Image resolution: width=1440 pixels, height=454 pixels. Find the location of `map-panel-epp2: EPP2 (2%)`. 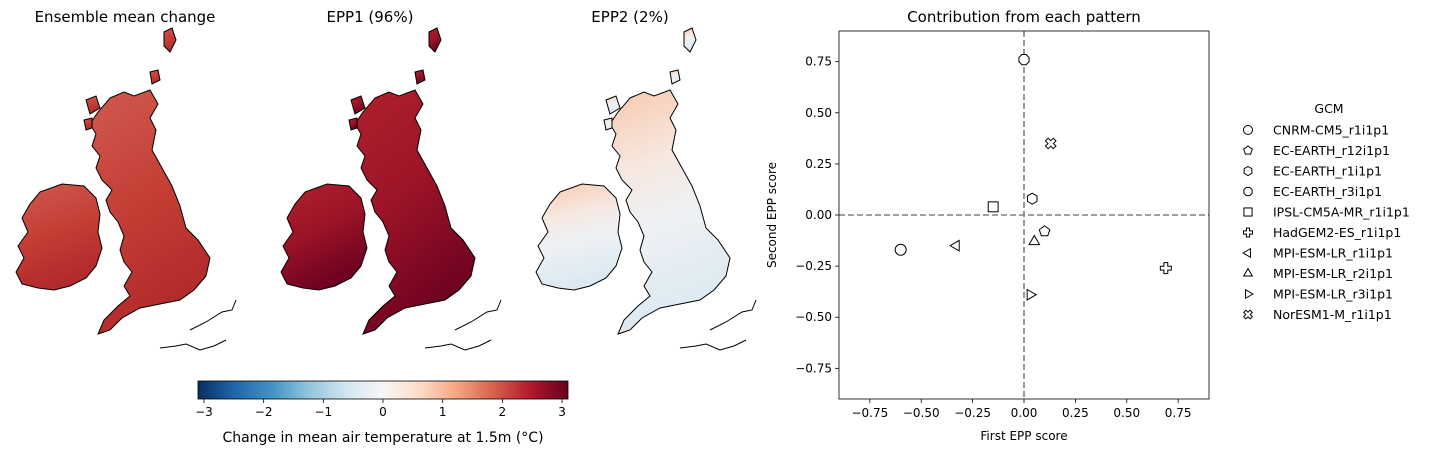

map-panel-epp2: EPP2 (2%) is located at coordinates (646, 179).